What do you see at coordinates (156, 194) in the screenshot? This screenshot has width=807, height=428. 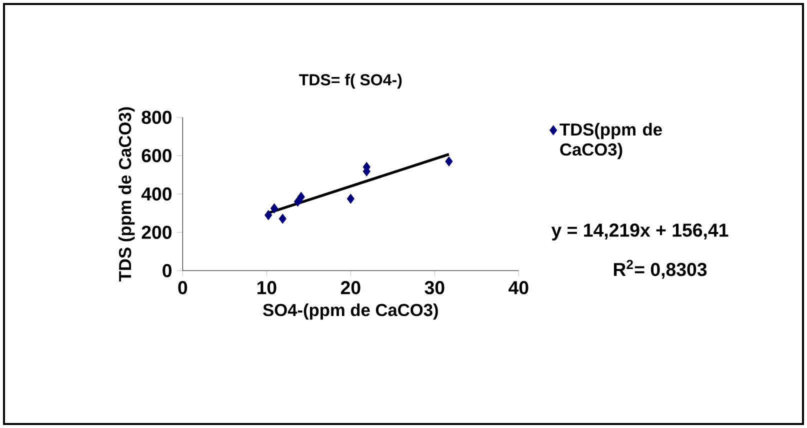 I see `y-tick-label: 400` at bounding box center [156, 194].